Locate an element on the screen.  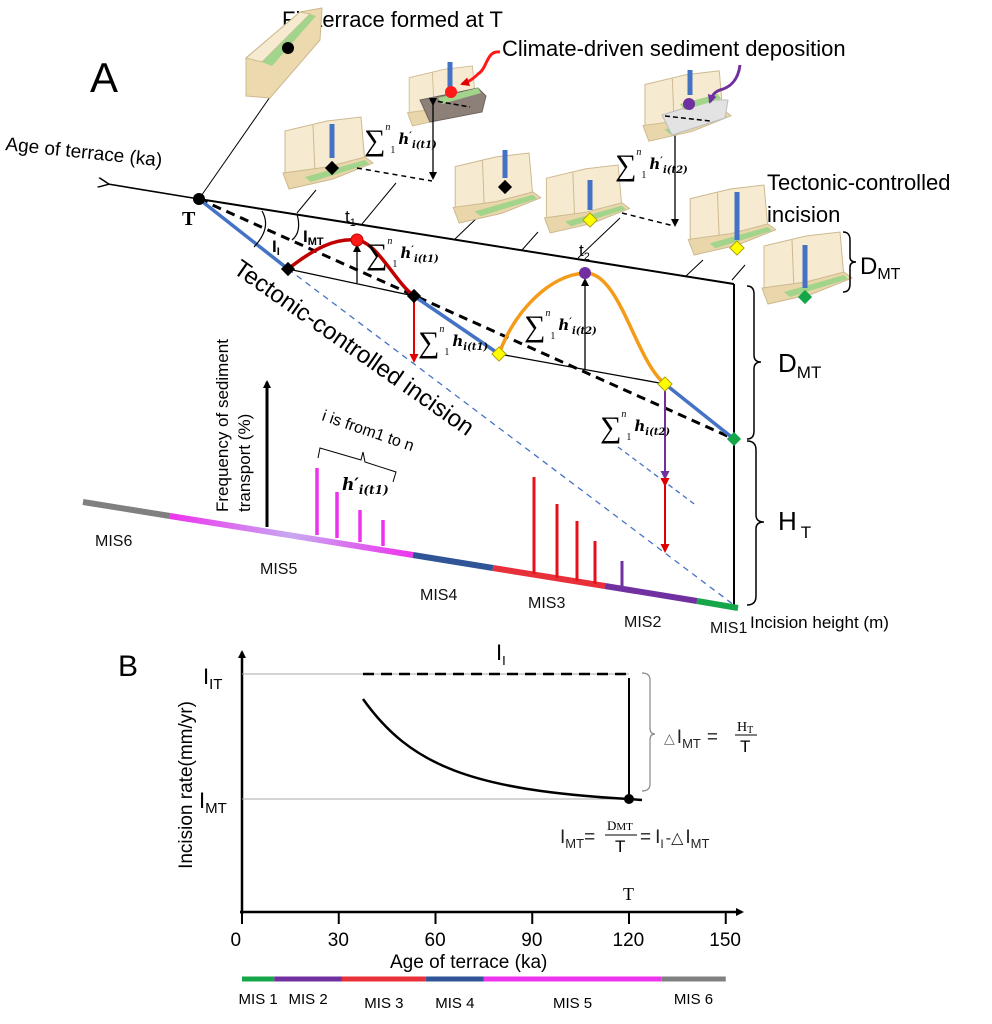
svg-text:=II-△IMT: = II -△ IMT is located at coordinates (674, 839).